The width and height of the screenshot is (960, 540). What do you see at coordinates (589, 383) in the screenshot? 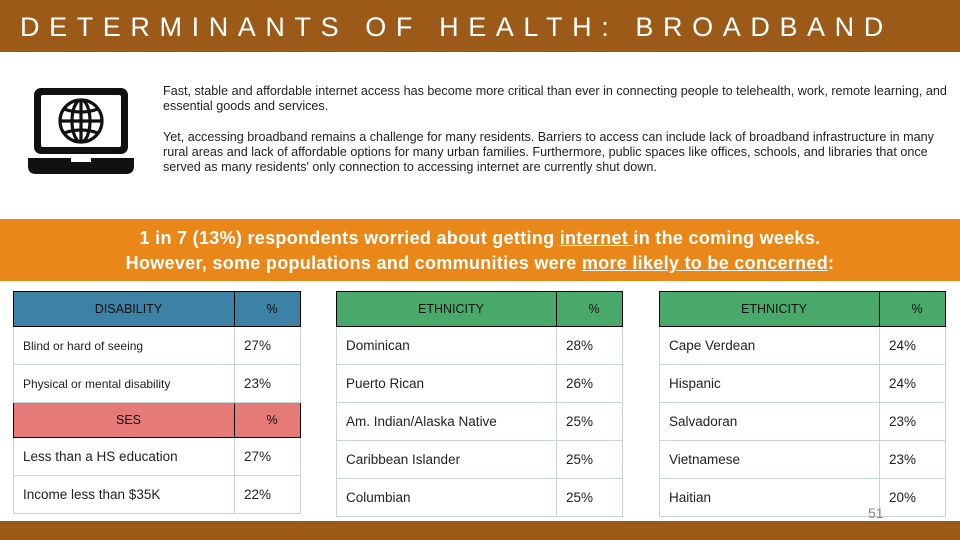
I see `row-value: 26%` at bounding box center [589, 383].